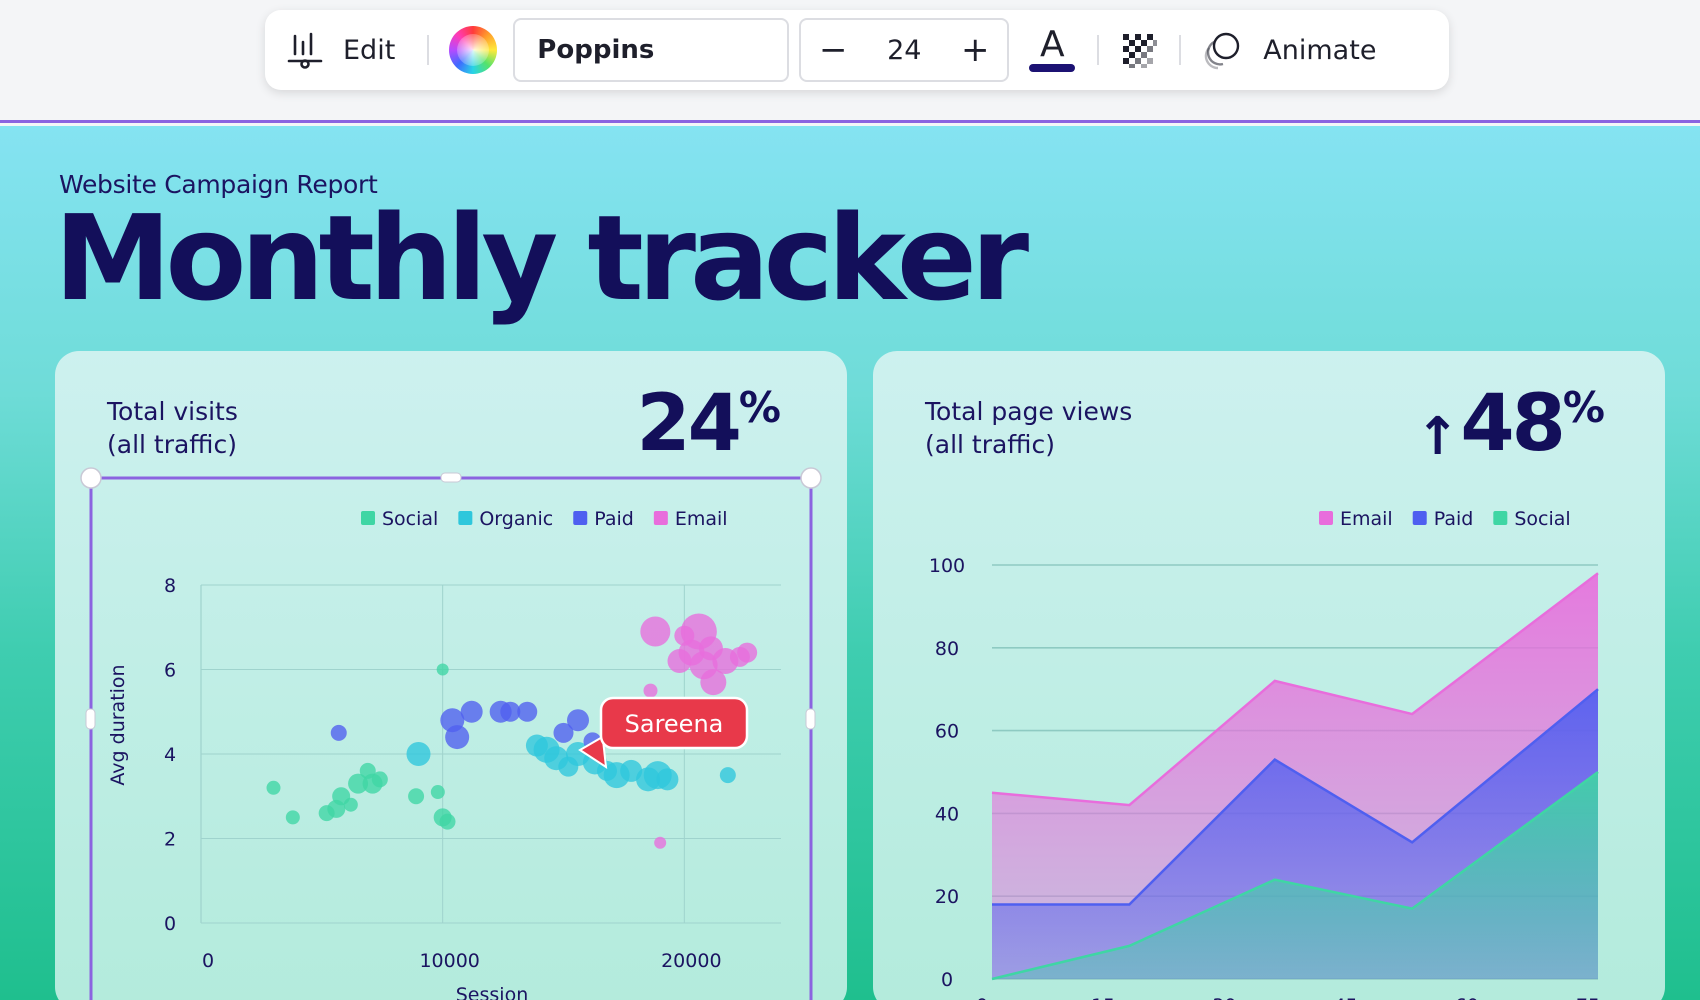 This screenshot has height=1000, width=1700. Describe the element at coordinates (947, 649) in the screenshot. I see `y-tick-label: 80` at that location.